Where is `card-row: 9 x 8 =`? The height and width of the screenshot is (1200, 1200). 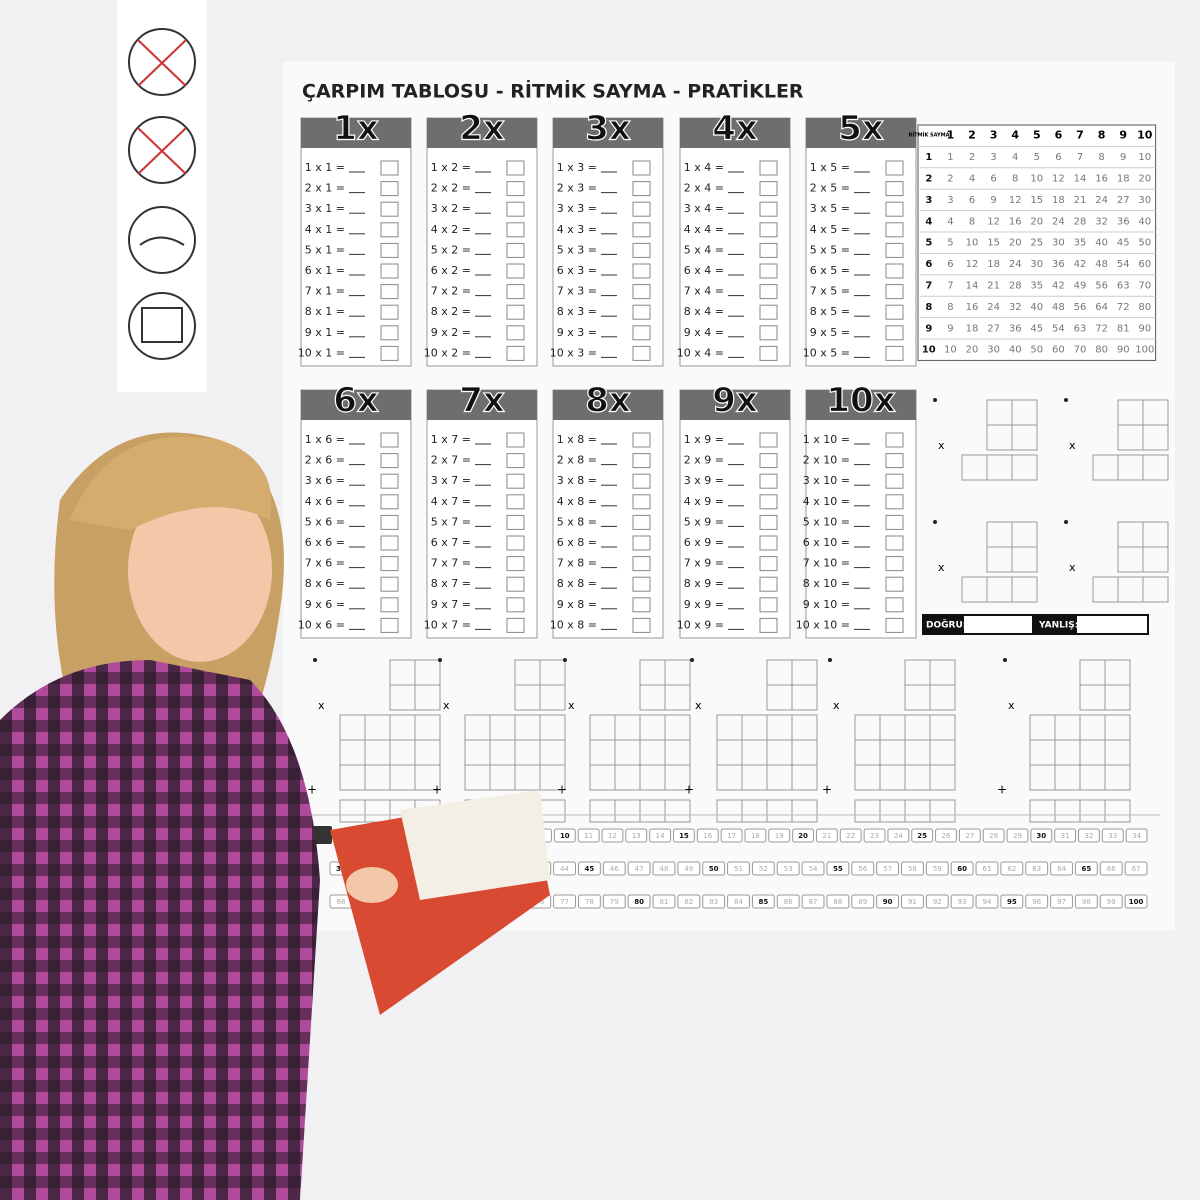
card-row: 9 x 8 = is located at coordinates (577, 604).